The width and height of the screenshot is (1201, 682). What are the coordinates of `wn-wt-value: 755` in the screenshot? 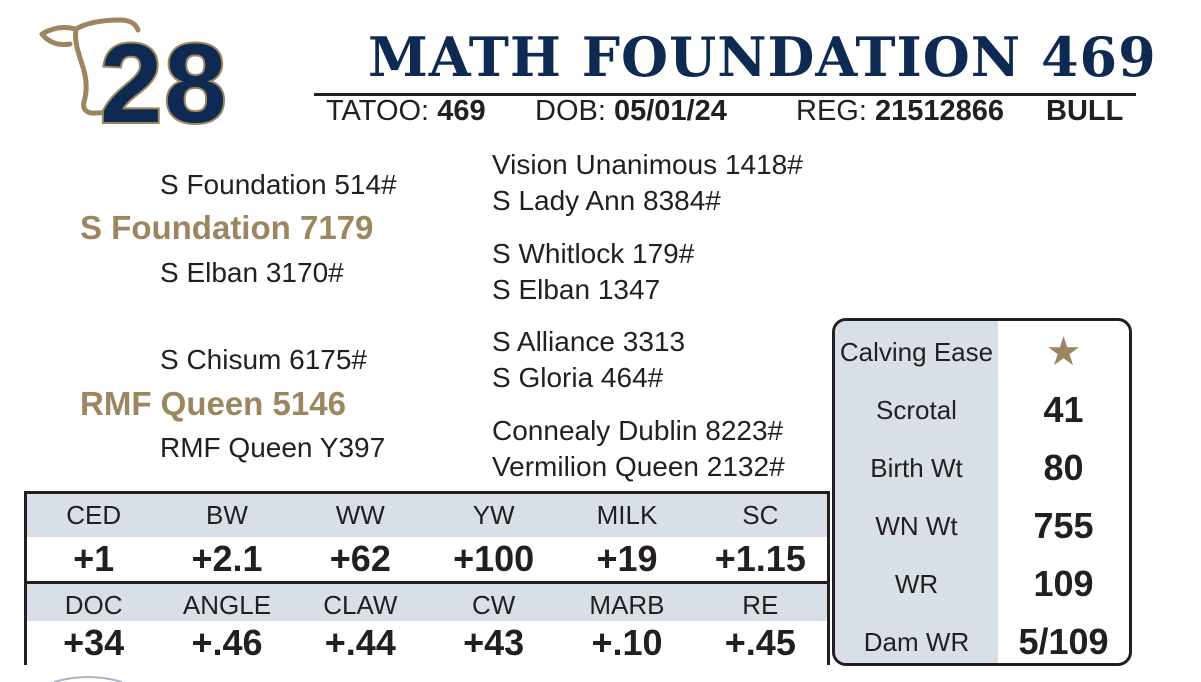 It's located at (1063, 525).